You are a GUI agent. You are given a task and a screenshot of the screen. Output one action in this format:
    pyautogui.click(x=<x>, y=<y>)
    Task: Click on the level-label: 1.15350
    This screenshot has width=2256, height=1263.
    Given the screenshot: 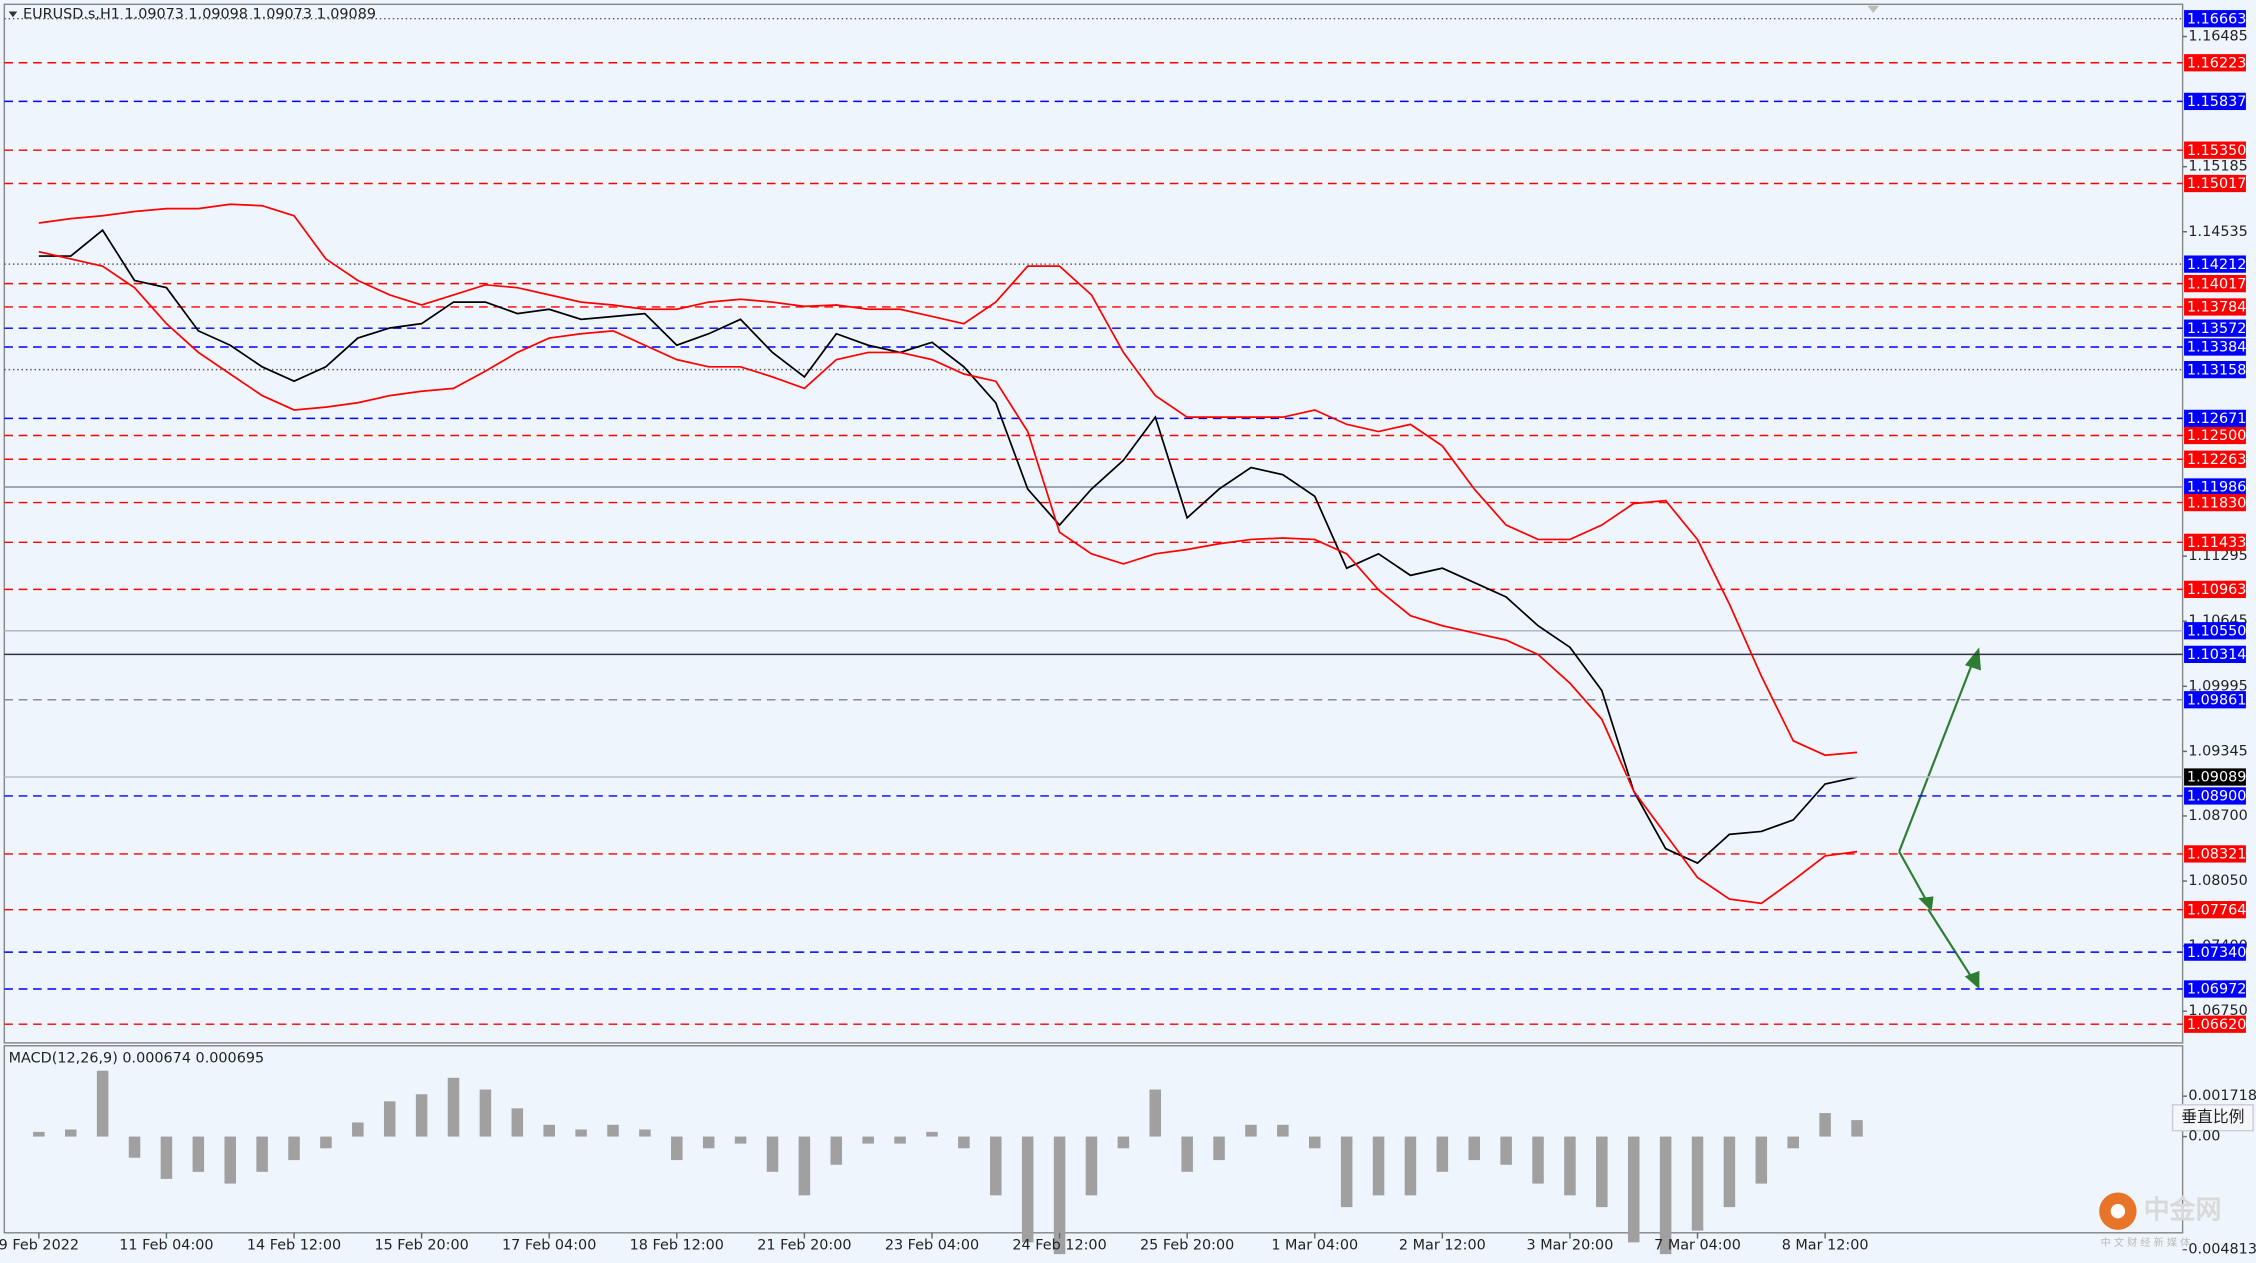 What is the action you would take?
    pyautogui.click(x=2216, y=151)
    